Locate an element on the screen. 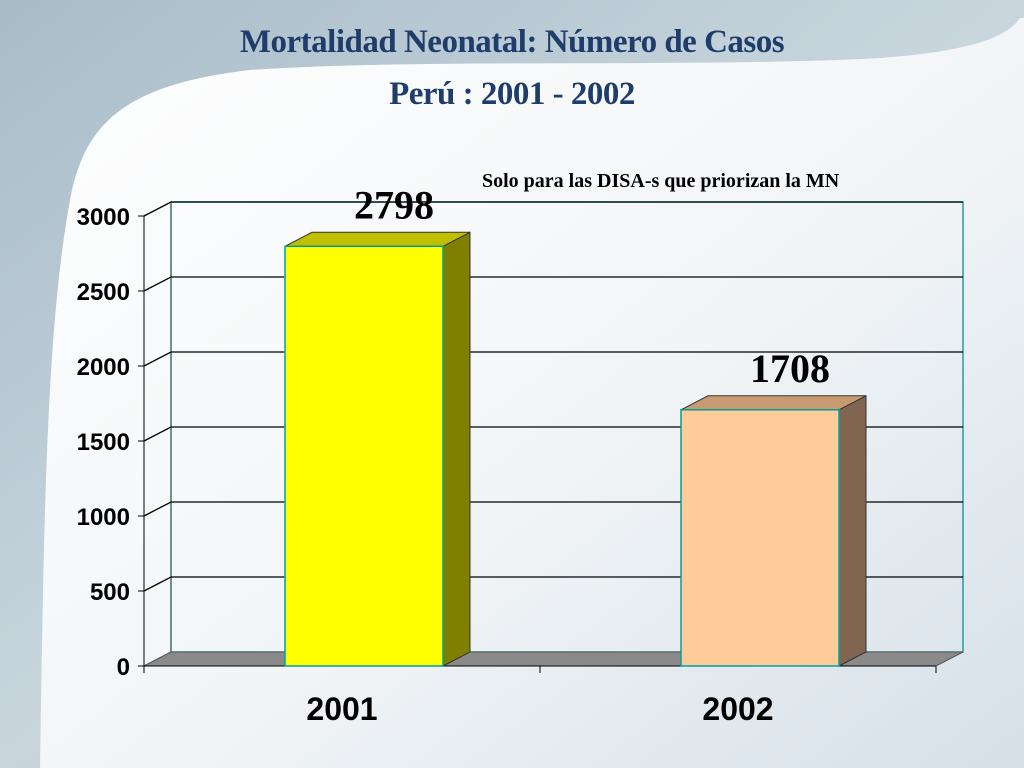 This screenshot has width=1024, height=768. x-tick-label-2002: 2002 is located at coordinates (737, 709).